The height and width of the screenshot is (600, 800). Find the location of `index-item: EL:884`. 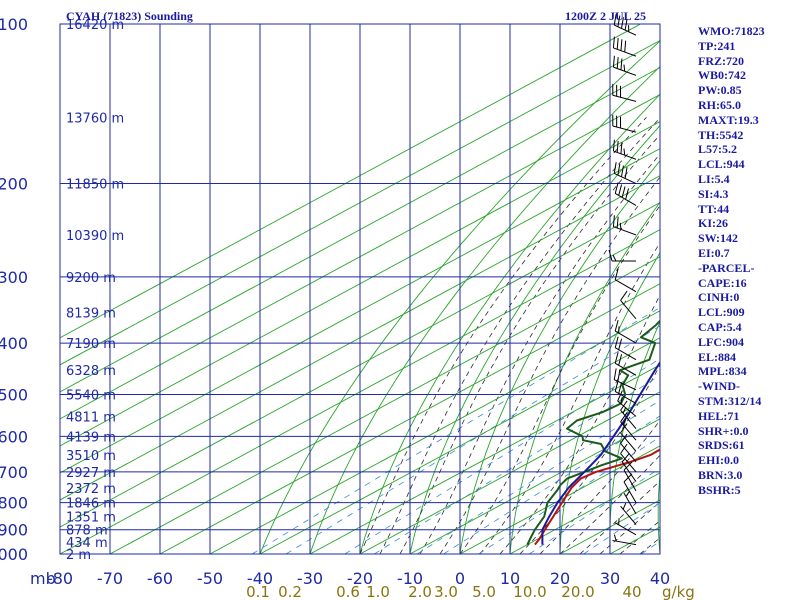

index-item: EL:884 is located at coordinates (717, 356).